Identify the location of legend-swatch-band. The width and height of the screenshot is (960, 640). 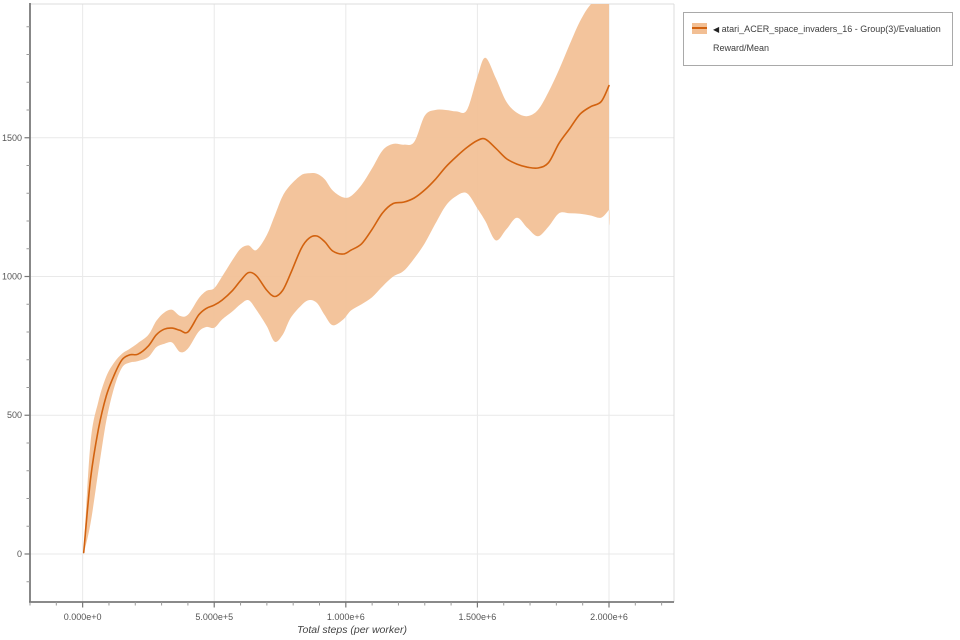
(699, 28).